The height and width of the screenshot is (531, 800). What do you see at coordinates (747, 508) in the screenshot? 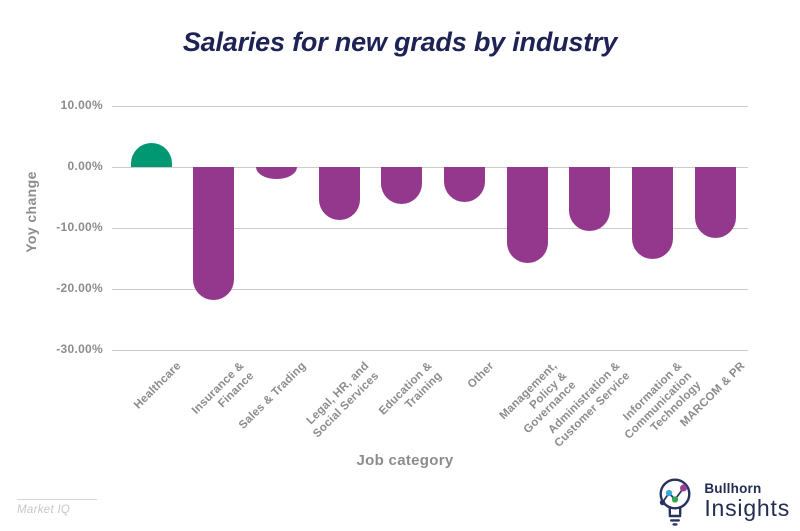
I see `brand-product: Insights` at bounding box center [747, 508].